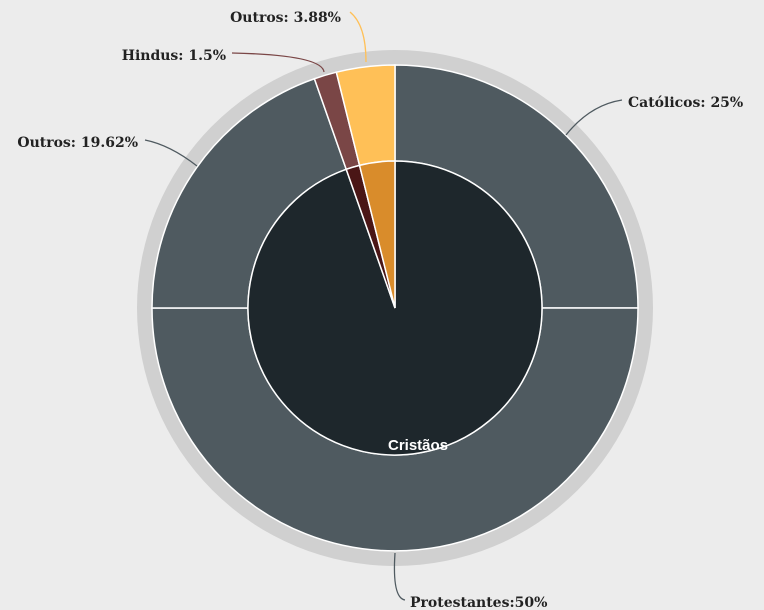 Image resolution: width=764 pixels, height=610 pixels. I want to click on slice-label: Protestantes:50%, so click(478, 602).